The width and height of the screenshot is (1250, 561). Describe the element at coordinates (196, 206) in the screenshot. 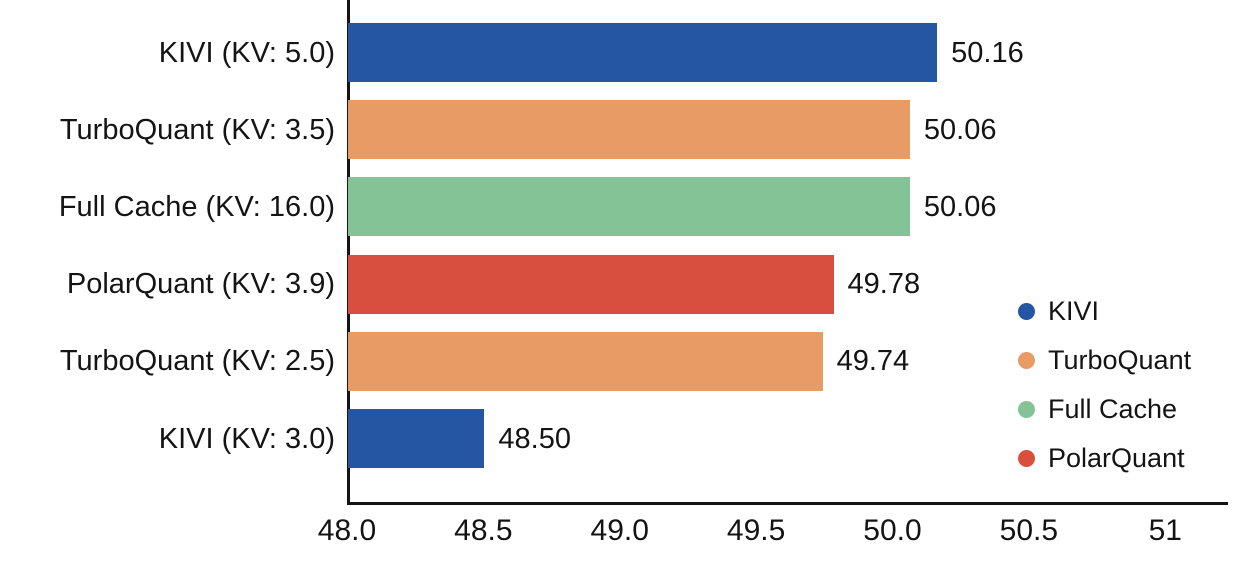

I see `category-label: Full Cache (KV: 16.0)` at that location.